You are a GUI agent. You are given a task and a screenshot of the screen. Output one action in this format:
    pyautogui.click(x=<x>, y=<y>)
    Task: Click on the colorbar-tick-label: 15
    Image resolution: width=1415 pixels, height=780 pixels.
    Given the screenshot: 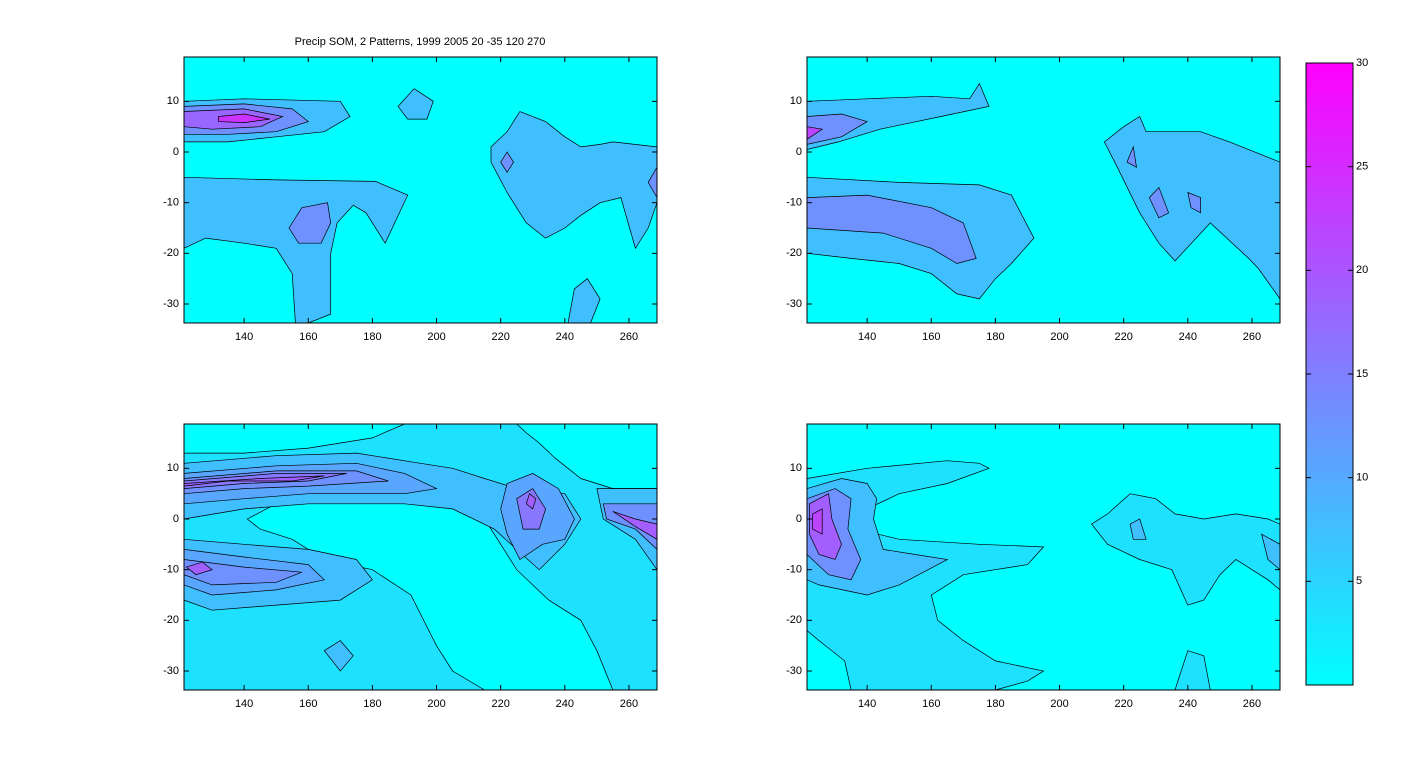 What is the action you would take?
    pyautogui.click(x=1362, y=374)
    